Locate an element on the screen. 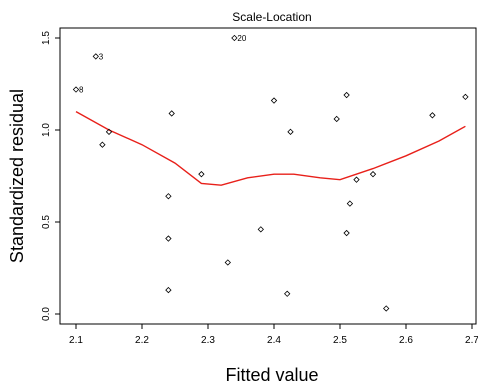 The image size is (478, 387). x-tick-label: 2.7 is located at coordinates (471, 340).